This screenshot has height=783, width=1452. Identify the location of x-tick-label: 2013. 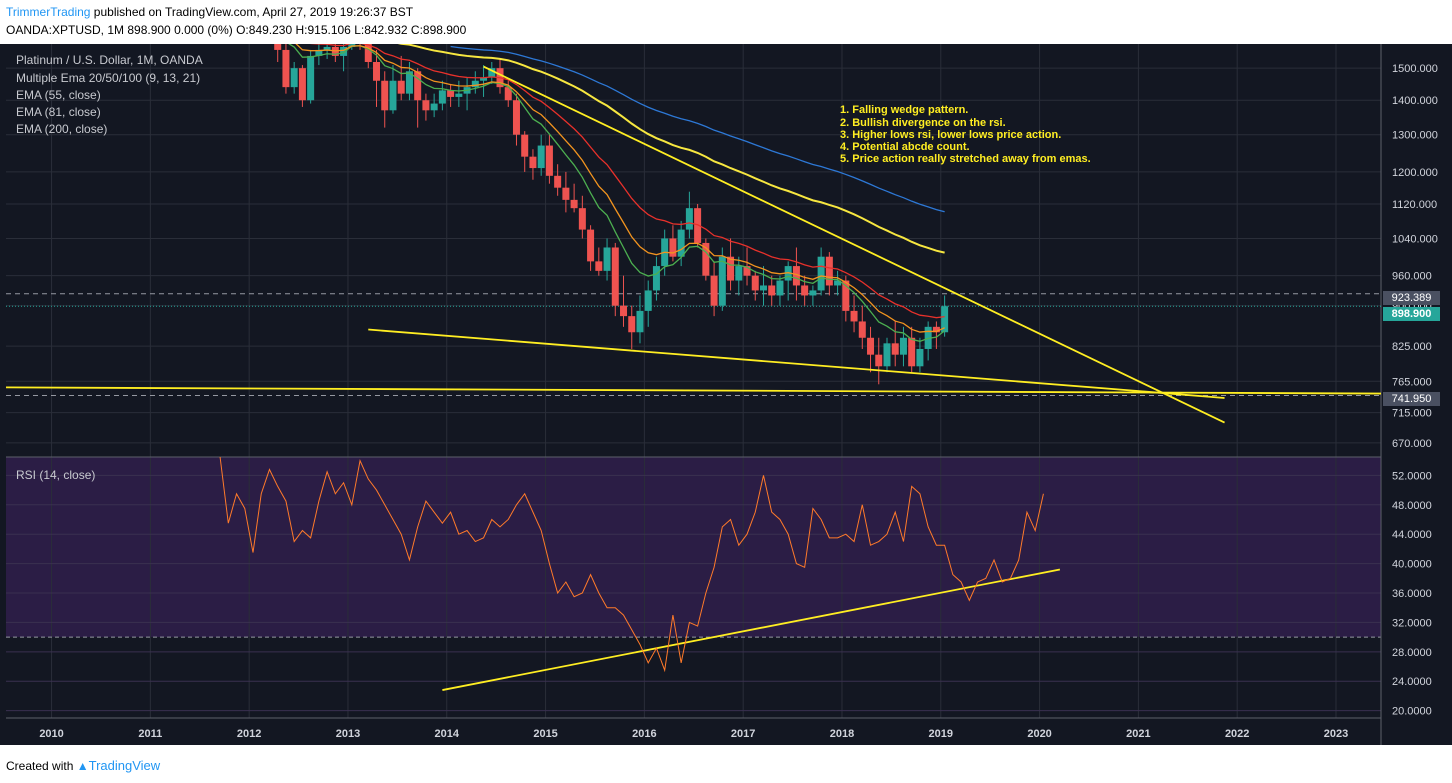
(348, 734).